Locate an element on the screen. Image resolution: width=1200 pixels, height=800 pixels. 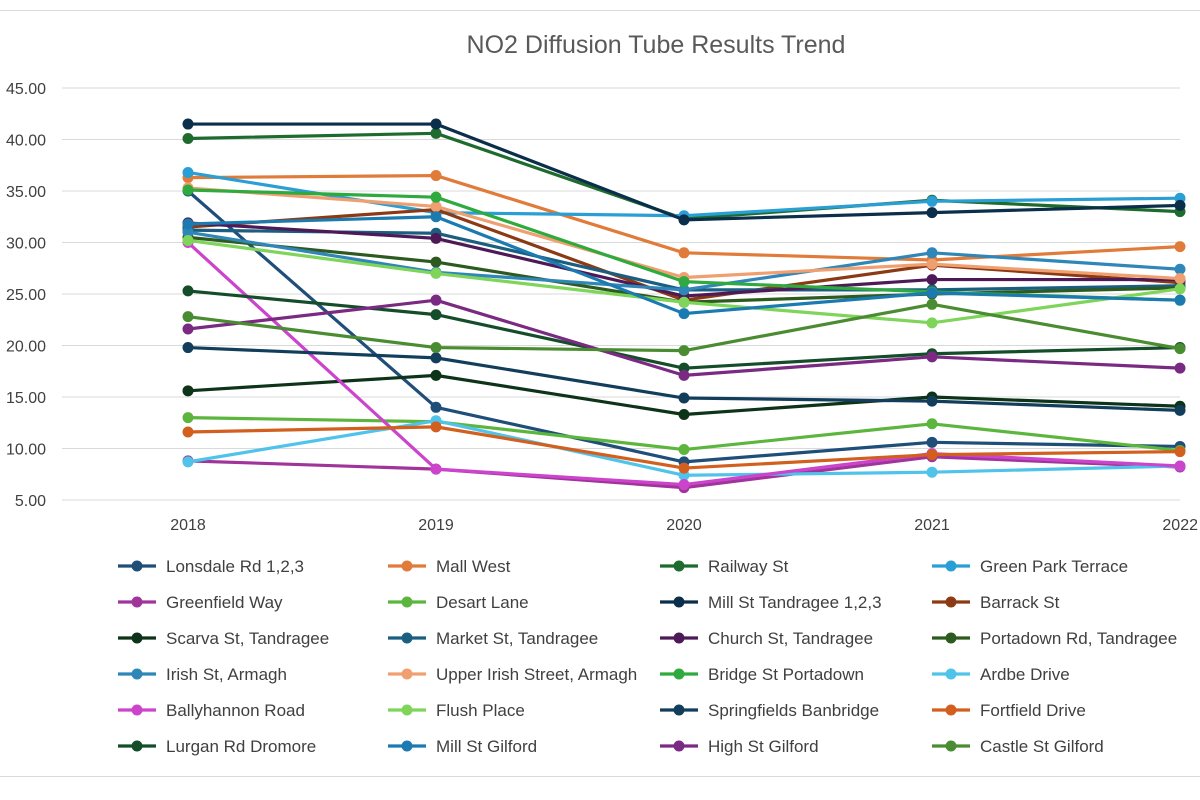
legend-label: Market St, Tandragee is located at coordinates (517, 638).